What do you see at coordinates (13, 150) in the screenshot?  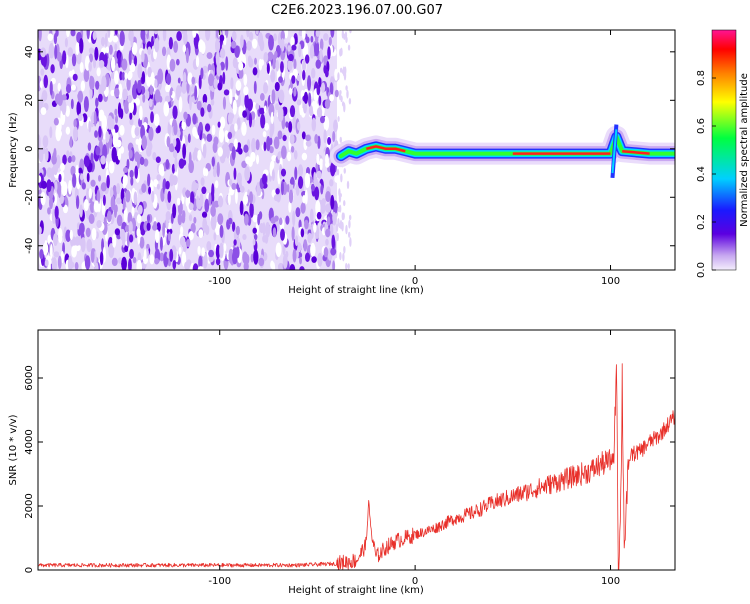 I see `top-y-axis-label: Frequency (Hz)` at bounding box center [13, 150].